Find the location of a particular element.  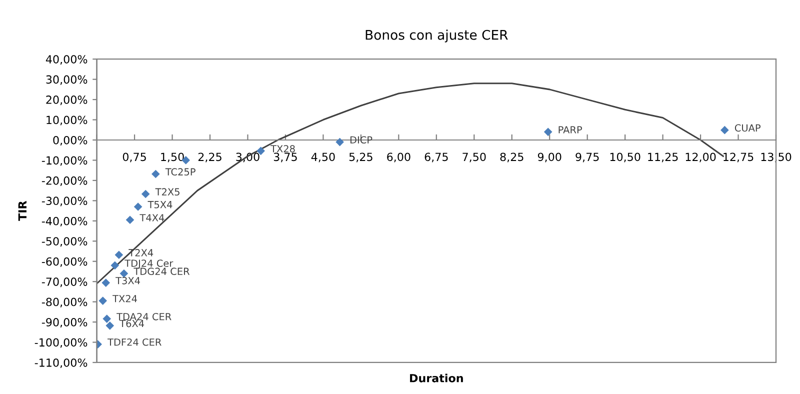

annotation: PARP is located at coordinates (570, 130).